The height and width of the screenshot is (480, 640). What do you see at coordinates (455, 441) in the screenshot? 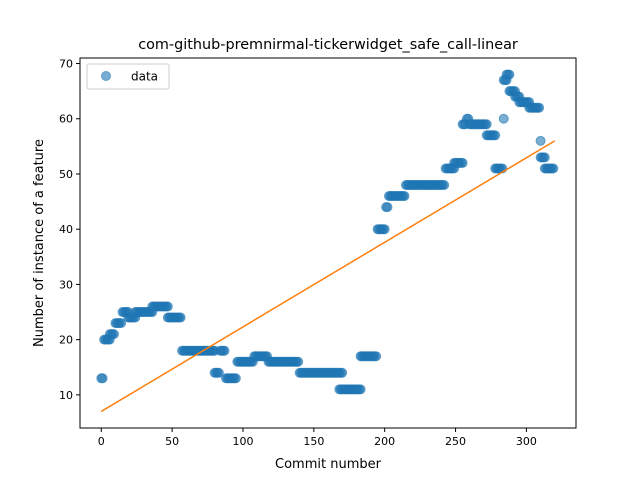
I see `x-tick-label: 250` at bounding box center [455, 441].